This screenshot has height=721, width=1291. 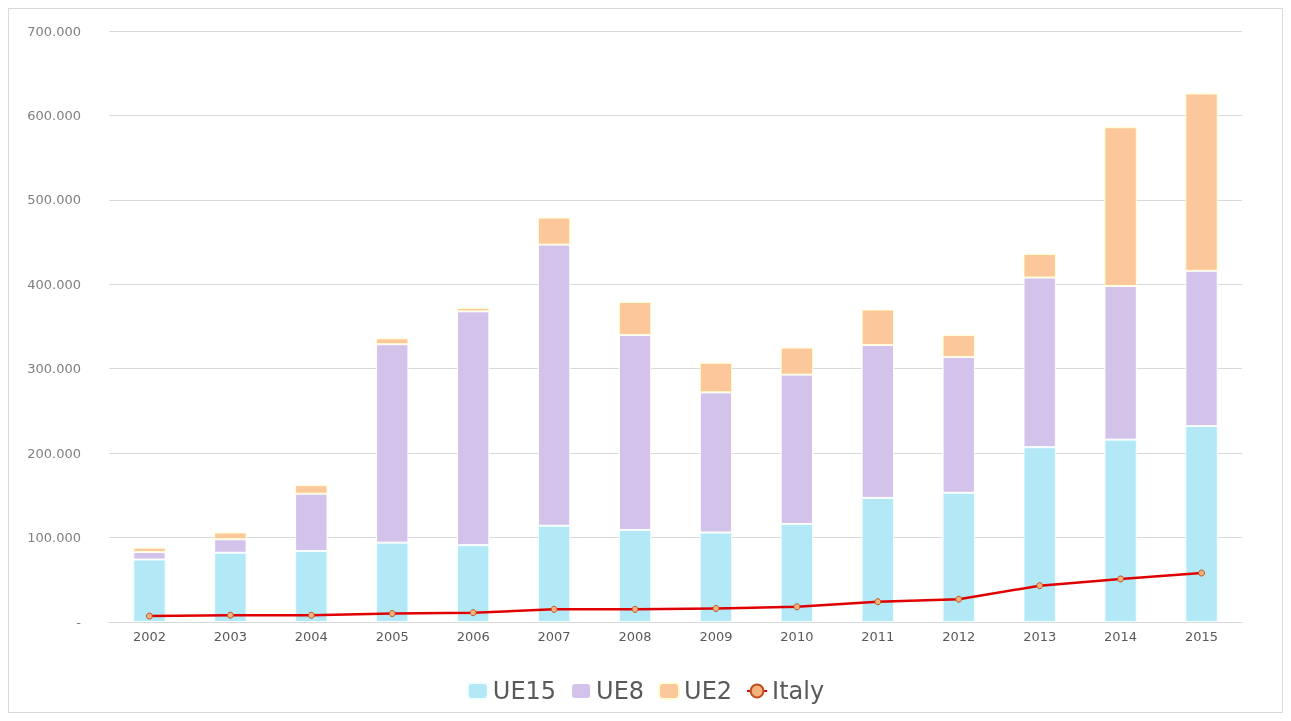 What do you see at coordinates (716, 636) in the screenshot?
I see `x-tick-label: 2009` at bounding box center [716, 636].